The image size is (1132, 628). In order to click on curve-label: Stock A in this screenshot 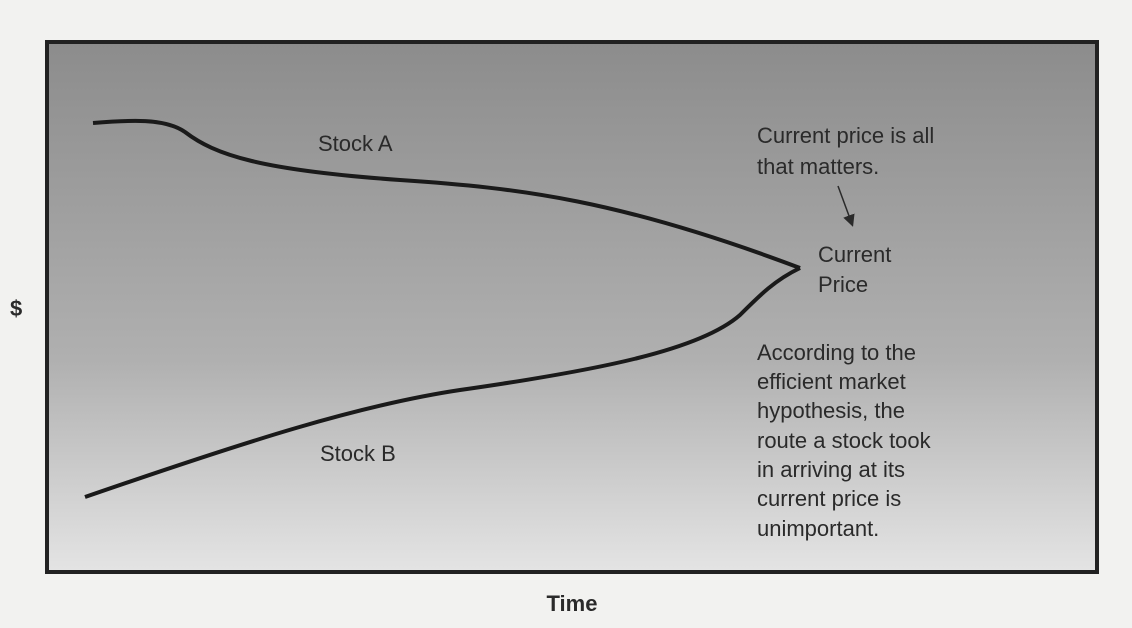, I will do `click(355, 143)`.